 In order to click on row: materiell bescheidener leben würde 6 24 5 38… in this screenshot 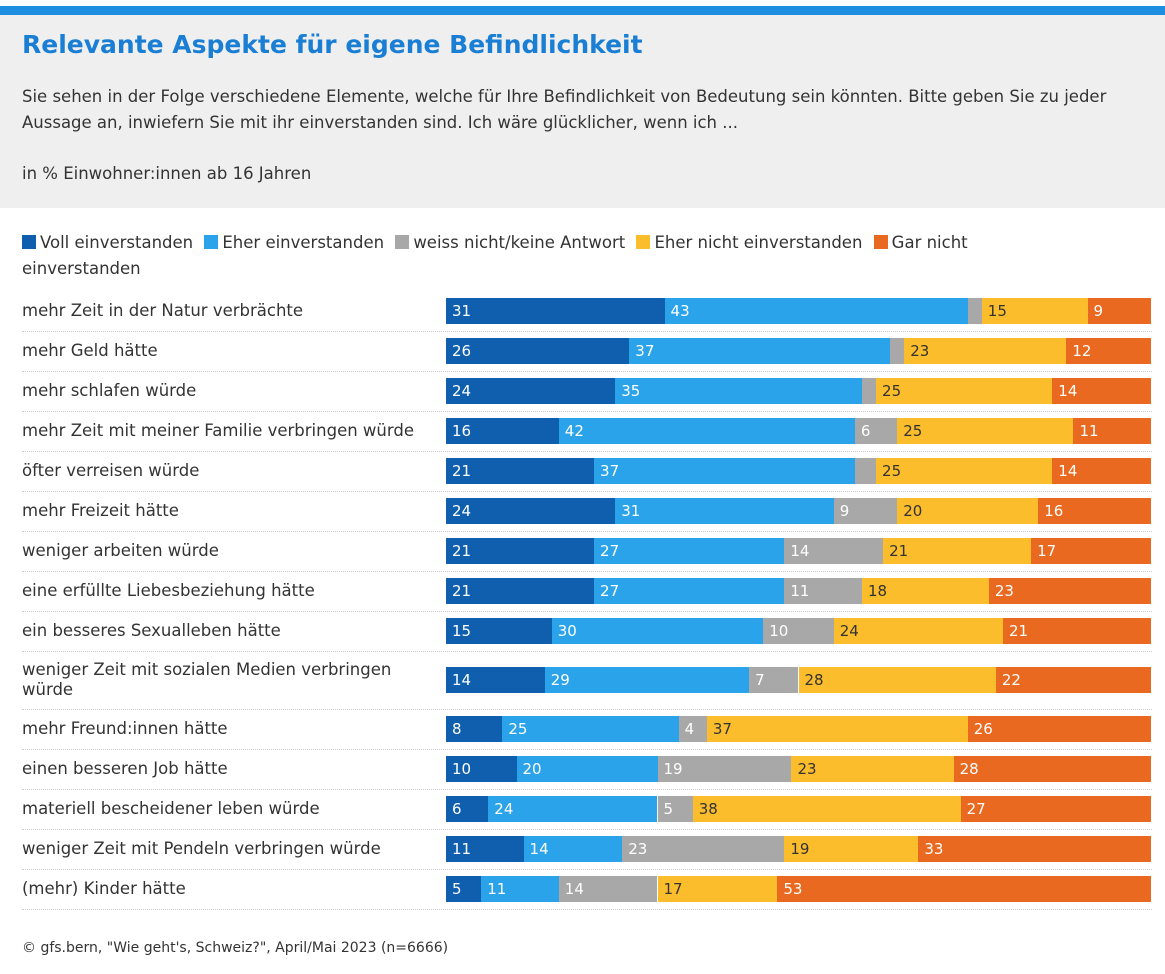, I will do `click(587, 809)`.